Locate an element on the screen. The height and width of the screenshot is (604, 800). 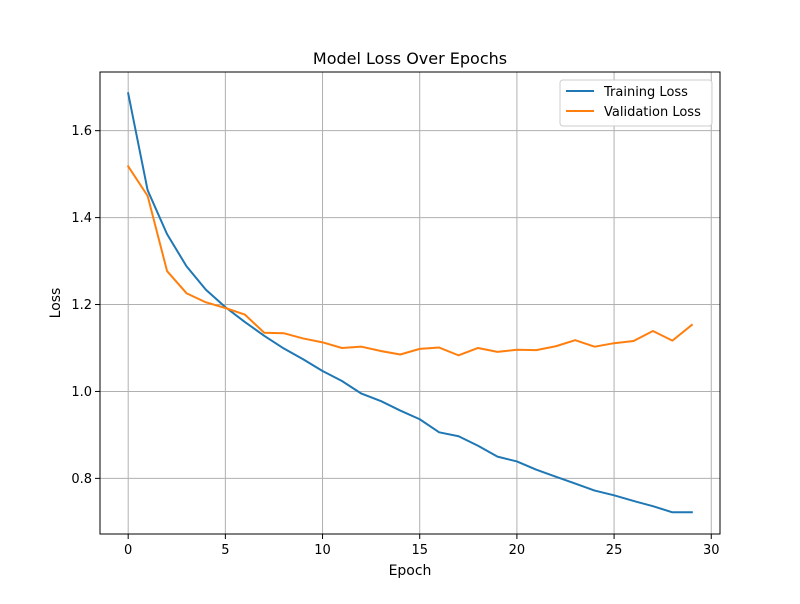
y-tick-label-1-4: 1.4 is located at coordinates (81, 218).